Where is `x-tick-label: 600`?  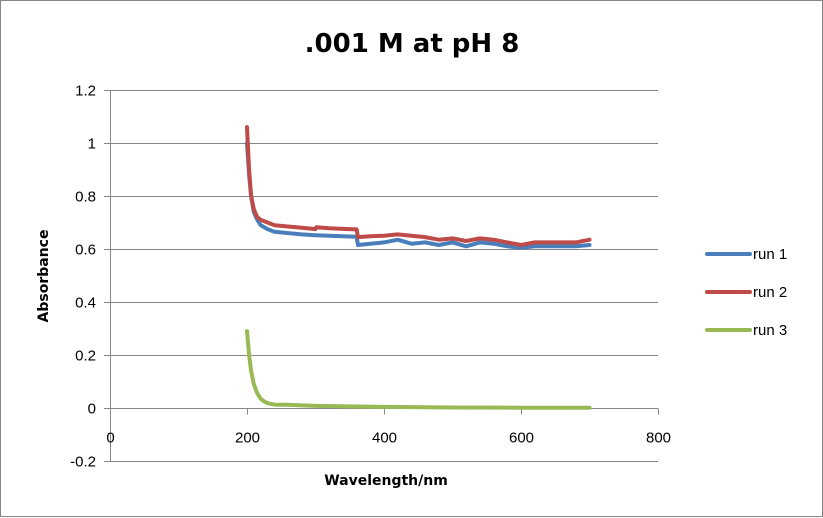 x-tick-label: 600 is located at coordinates (521, 438).